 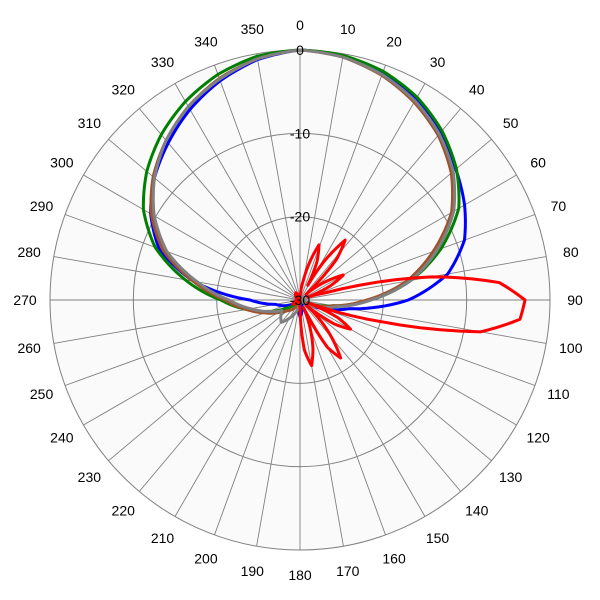 I want to click on angle-tick-label: 20, so click(x=394, y=42).